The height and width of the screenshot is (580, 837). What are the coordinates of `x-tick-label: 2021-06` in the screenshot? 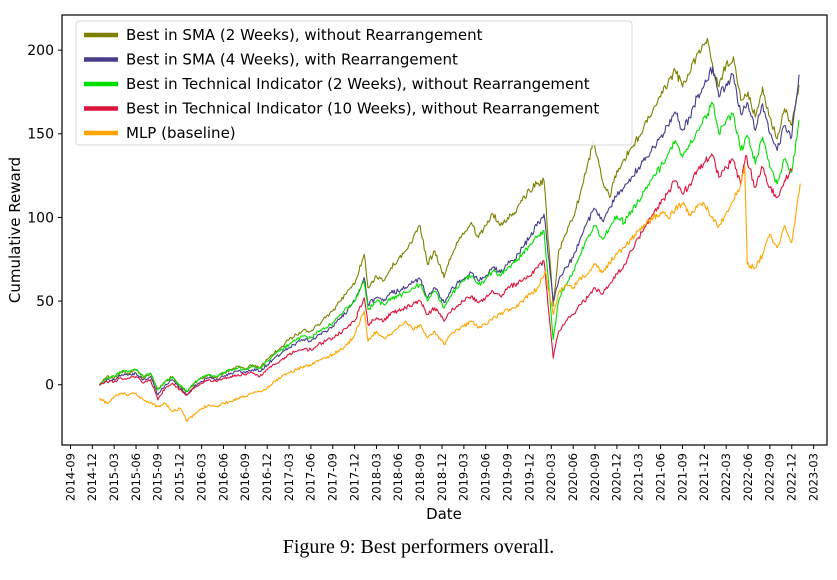 It's located at (660, 477).